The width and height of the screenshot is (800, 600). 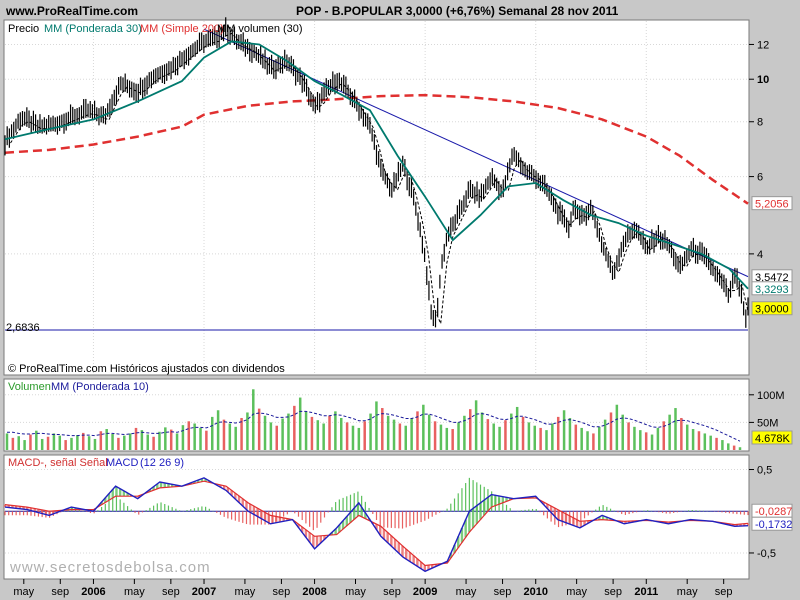 What do you see at coordinates (760, 178) in the screenshot?
I see `price-ytick-label: 6` at bounding box center [760, 178].